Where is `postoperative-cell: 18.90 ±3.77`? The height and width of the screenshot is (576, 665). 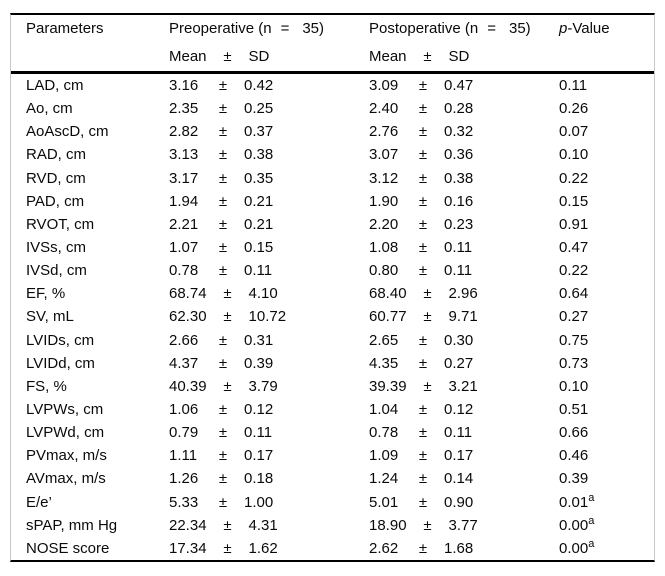
postoperative-cell: 18.90 ±3.77 is located at coordinates (464, 525).